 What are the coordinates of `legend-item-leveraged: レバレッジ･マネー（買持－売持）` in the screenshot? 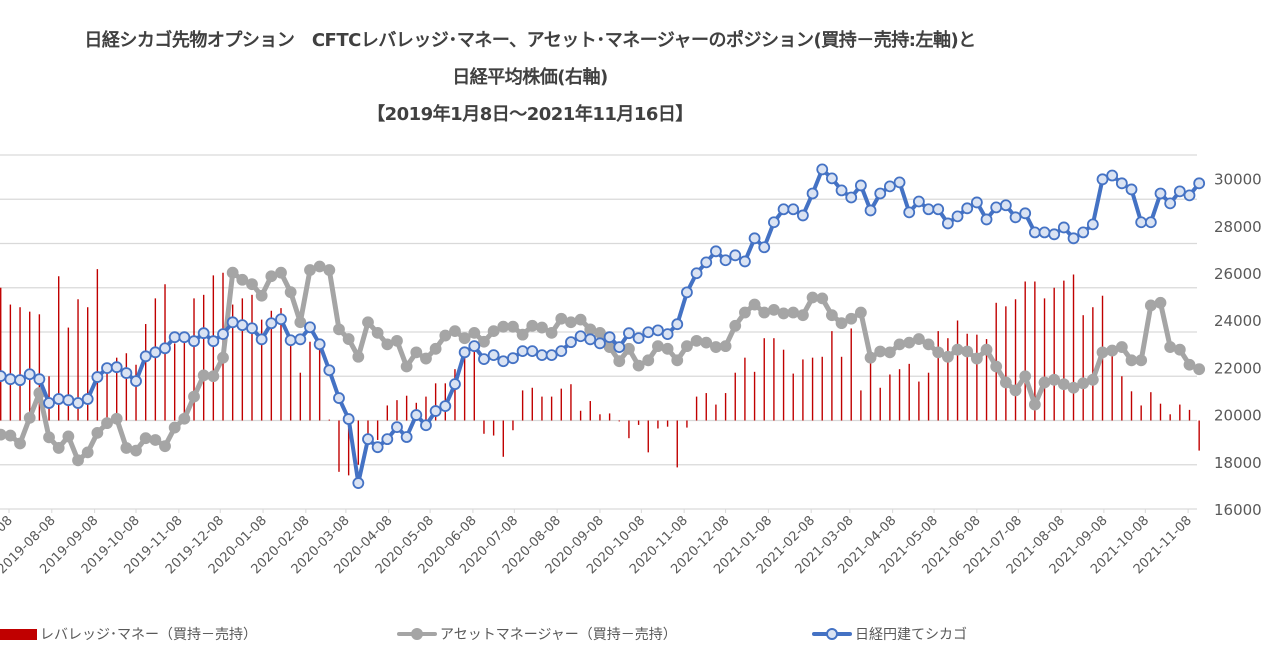 It's located at (128, 634).